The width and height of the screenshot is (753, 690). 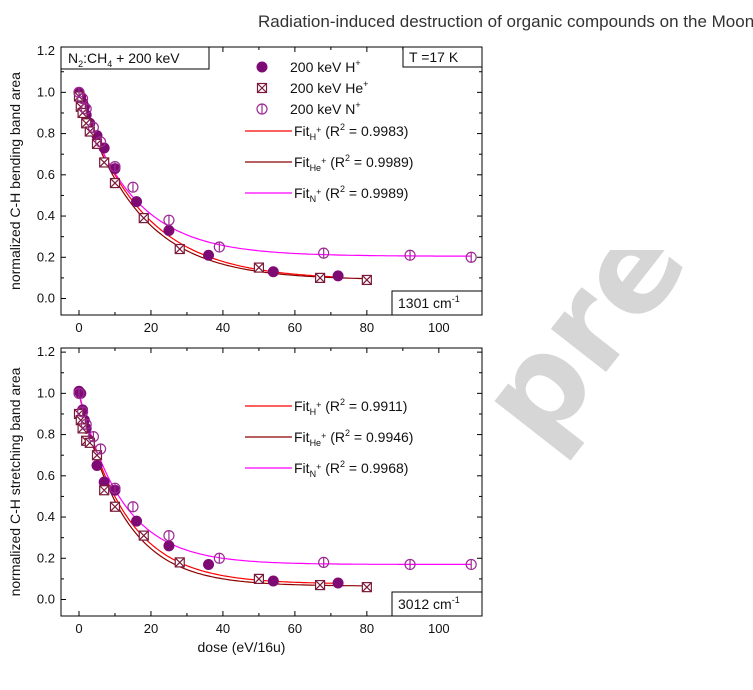 I want to click on band-label-box: 3012 cm-1, so click(x=437, y=604).